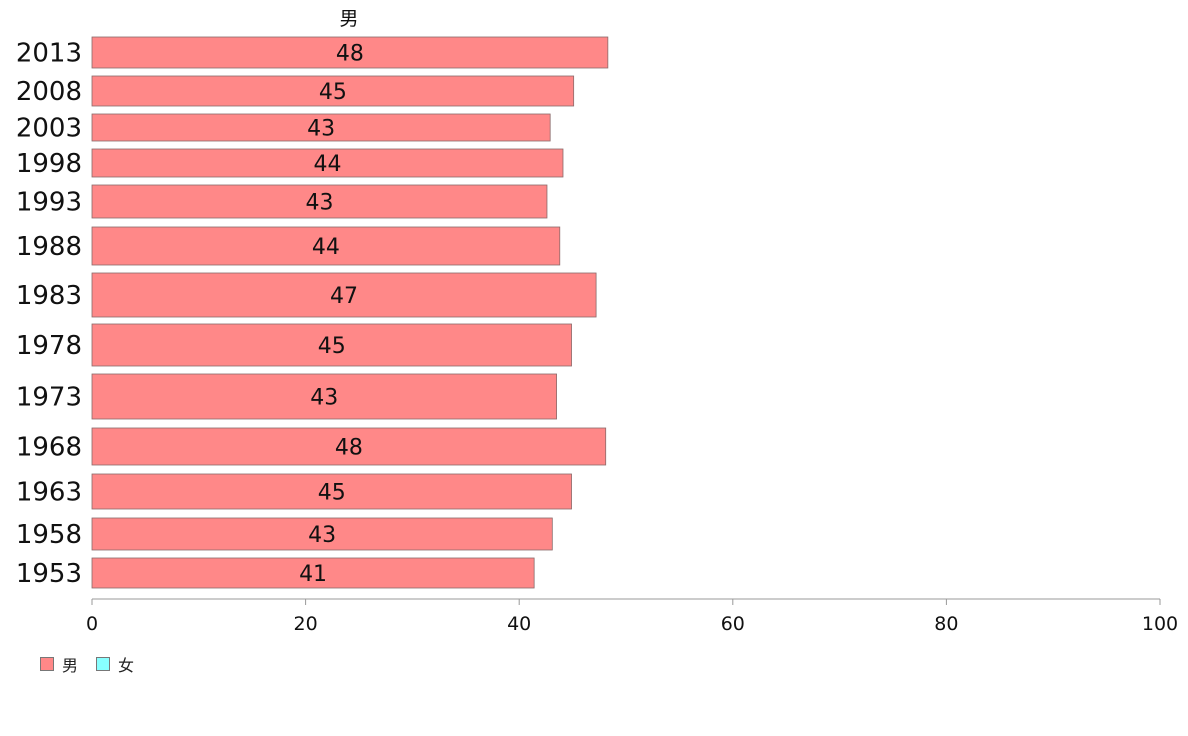 The image size is (1188, 736). Describe the element at coordinates (49, 92) in the screenshot. I see `category-label-2008: 2008` at that location.